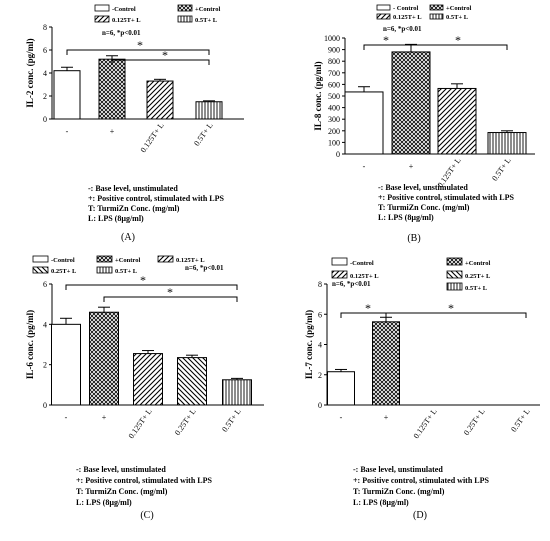 The image size is (550, 541). Describe the element at coordinates (318, 95) in the screenshot. I see `y-axis-title: IL-8 conc. (pg/ml)` at that location.